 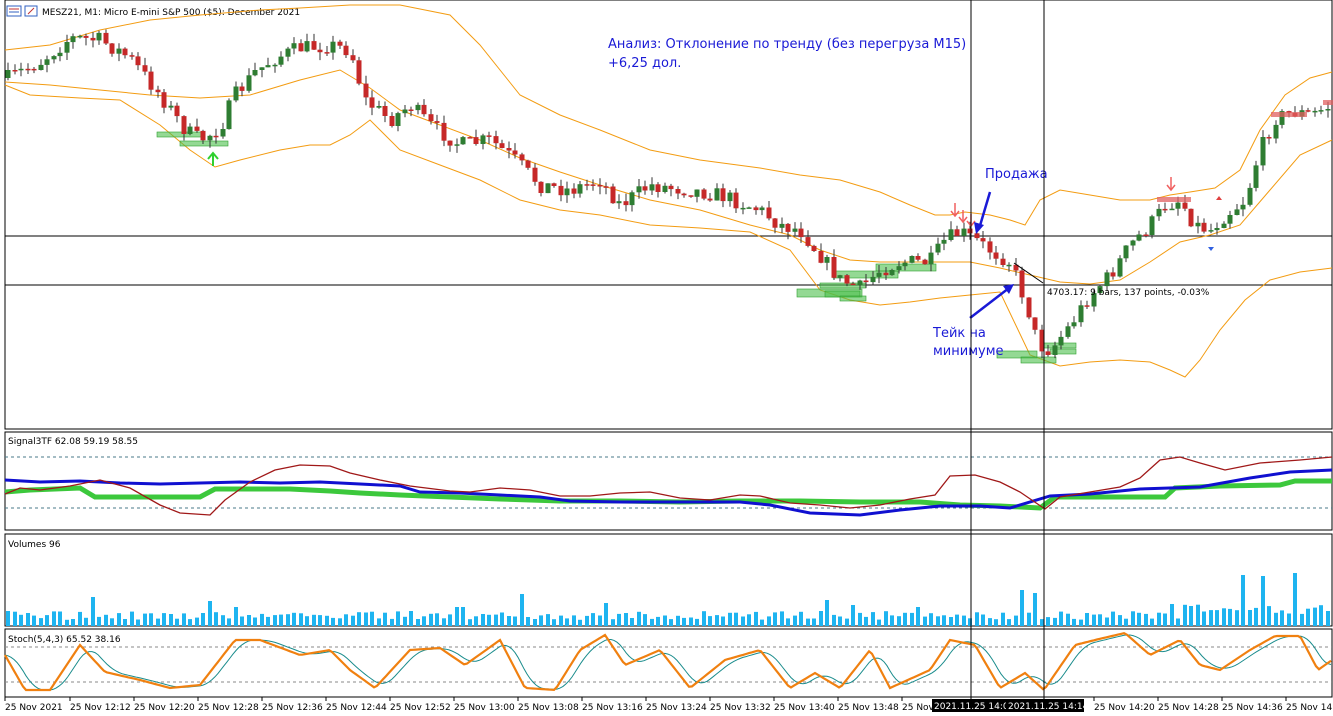 What do you see at coordinates (668, 486) in the screenshot?
I see `signal-line-red` at bounding box center [668, 486].